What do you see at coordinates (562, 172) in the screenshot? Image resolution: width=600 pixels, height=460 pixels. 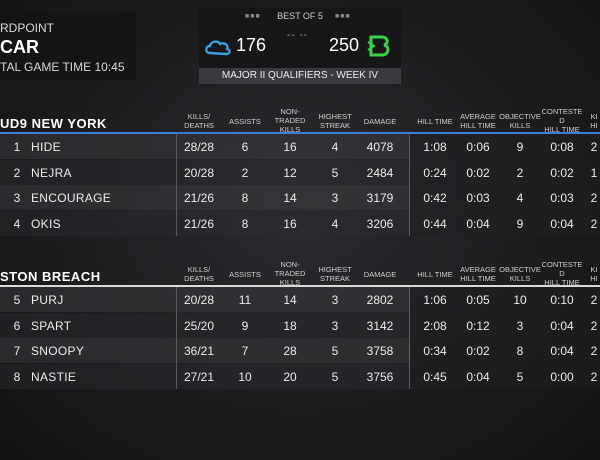 I see `stat-contested-hill-time: 0:02` at bounding box center [562, 172].